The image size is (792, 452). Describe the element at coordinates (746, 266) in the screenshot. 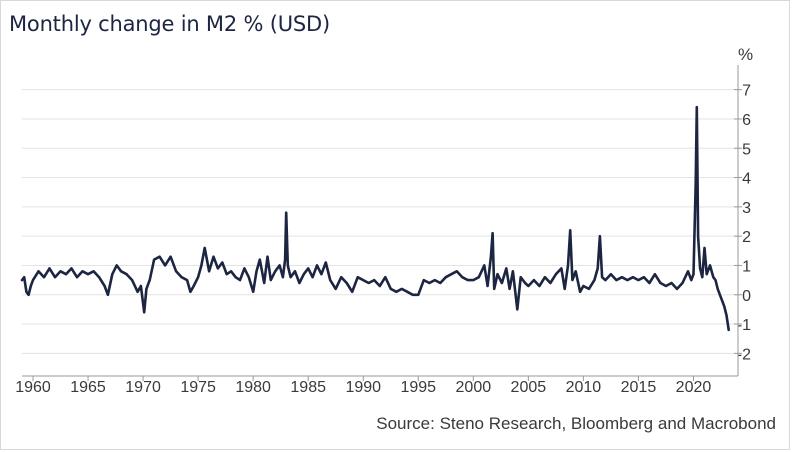

I see `y-tick-label: 1` at that location.